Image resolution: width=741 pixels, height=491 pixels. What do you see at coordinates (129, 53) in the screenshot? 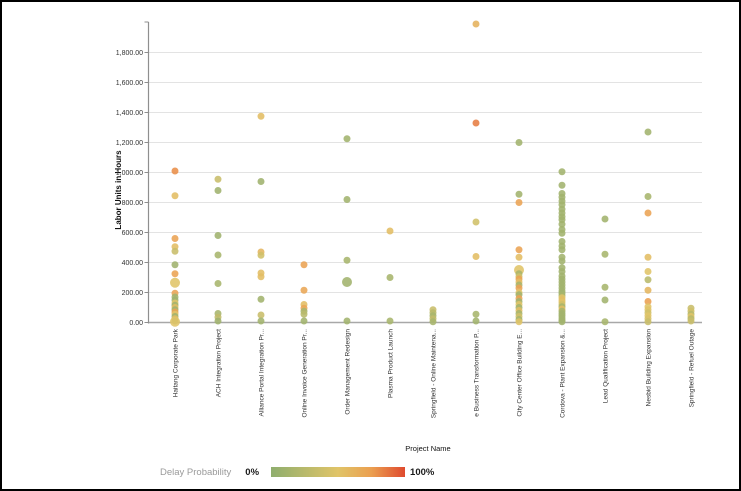
I see `y-tick-label: 1,800.00` at bounding box center [129, 53].